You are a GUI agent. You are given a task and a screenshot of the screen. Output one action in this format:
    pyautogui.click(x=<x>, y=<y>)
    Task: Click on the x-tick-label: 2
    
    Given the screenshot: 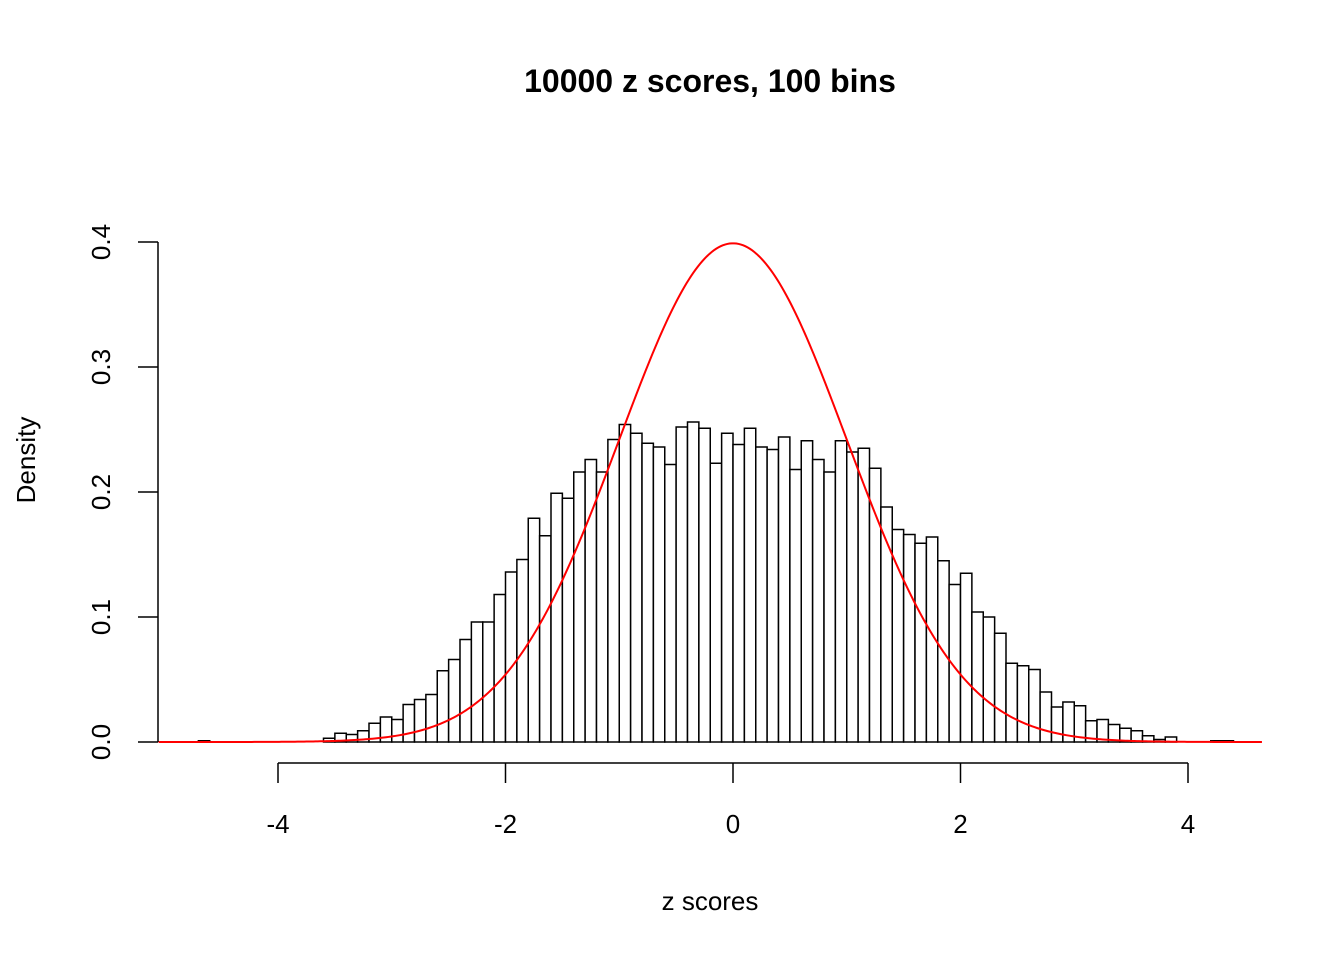 What is the action you would take?
    pyautogui.click(x=960, y=824)
    